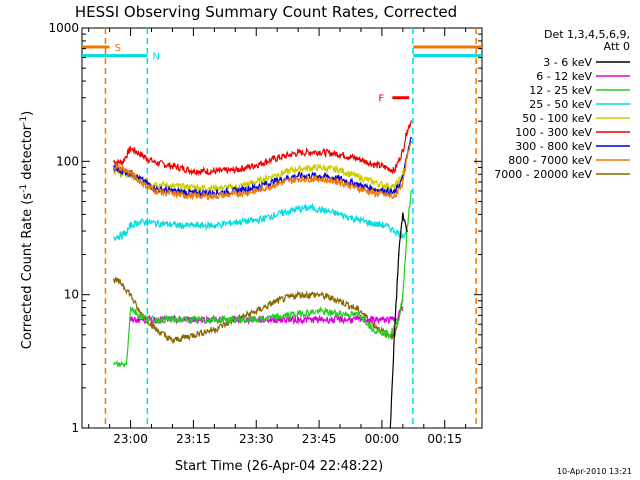  I want to click on series-path, so click(260, 222).